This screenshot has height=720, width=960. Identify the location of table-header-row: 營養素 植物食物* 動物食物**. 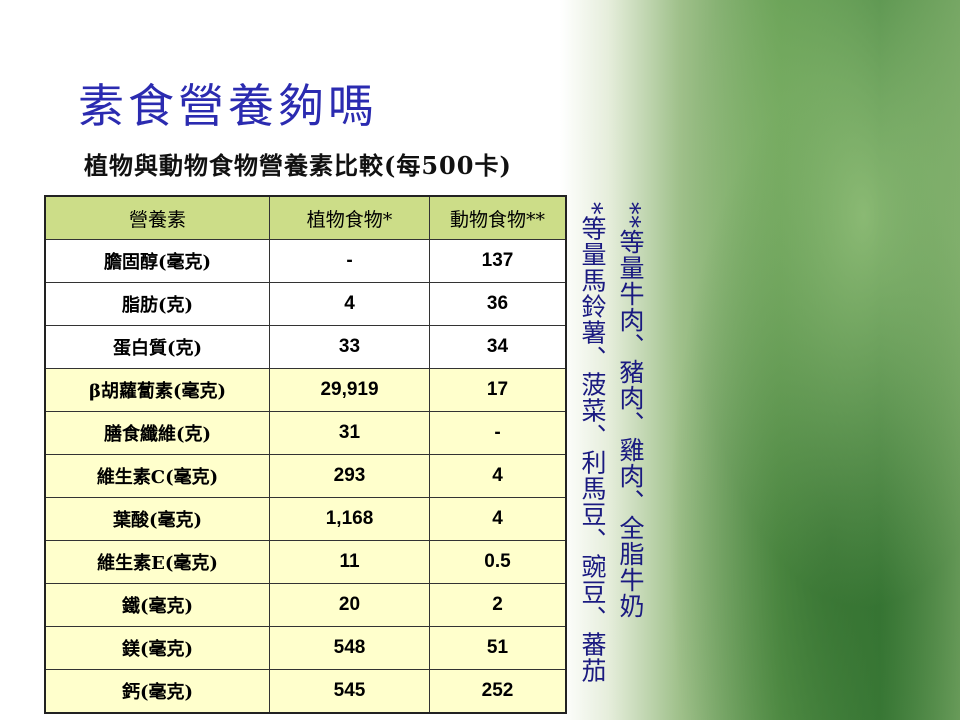
(305, 217).